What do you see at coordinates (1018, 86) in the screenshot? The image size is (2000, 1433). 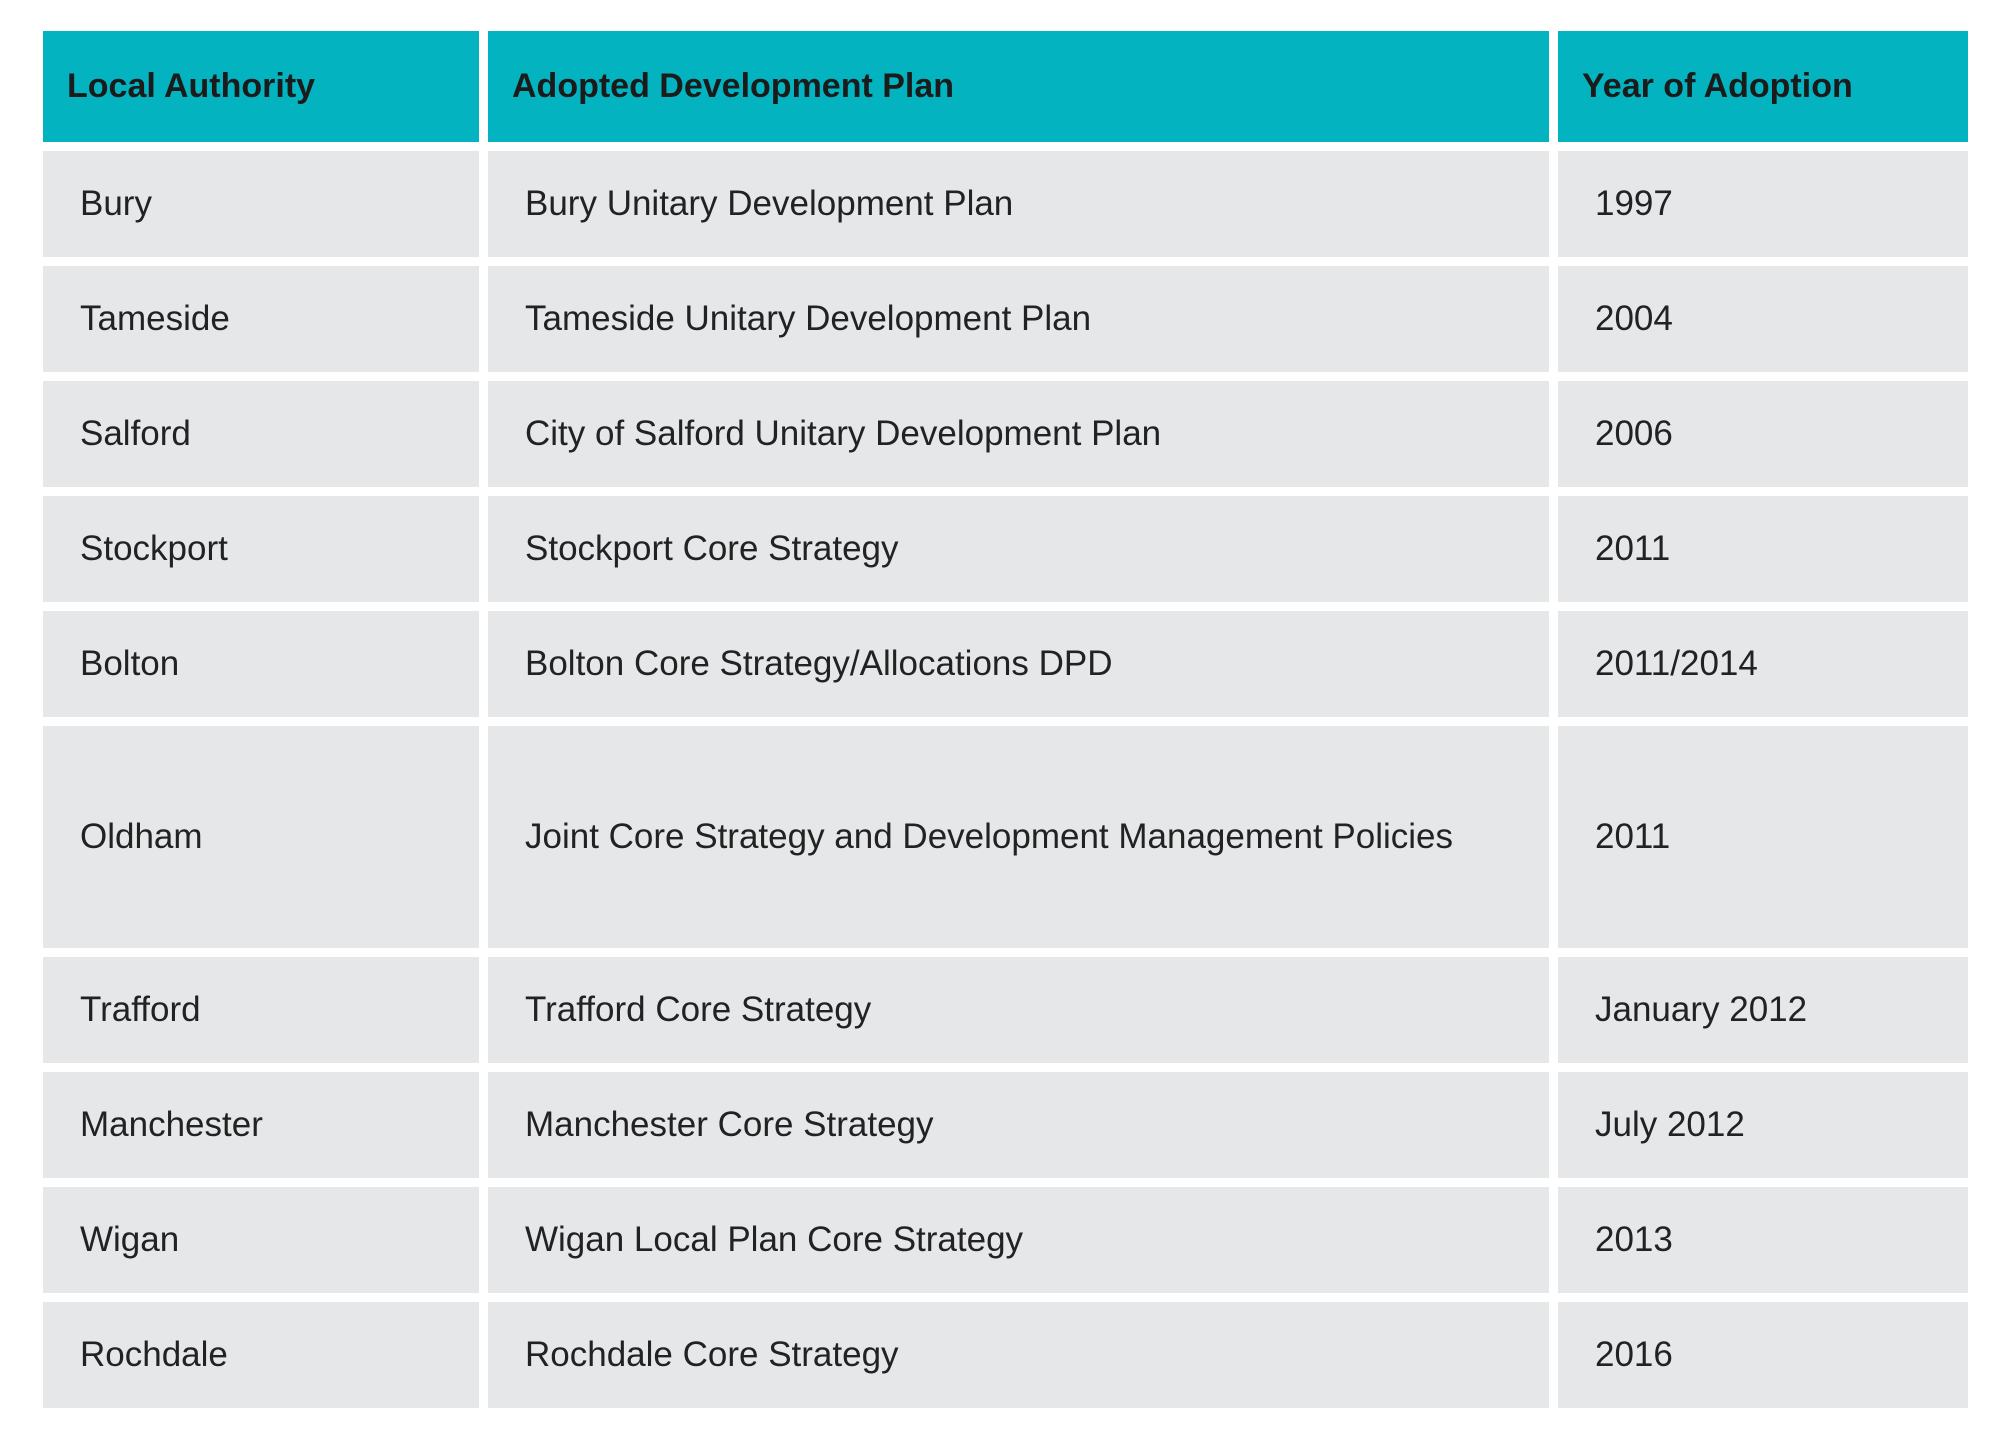 I see `header-adopted-development-plan: Adopted Development Plan` at bounding box center [1018, 86].